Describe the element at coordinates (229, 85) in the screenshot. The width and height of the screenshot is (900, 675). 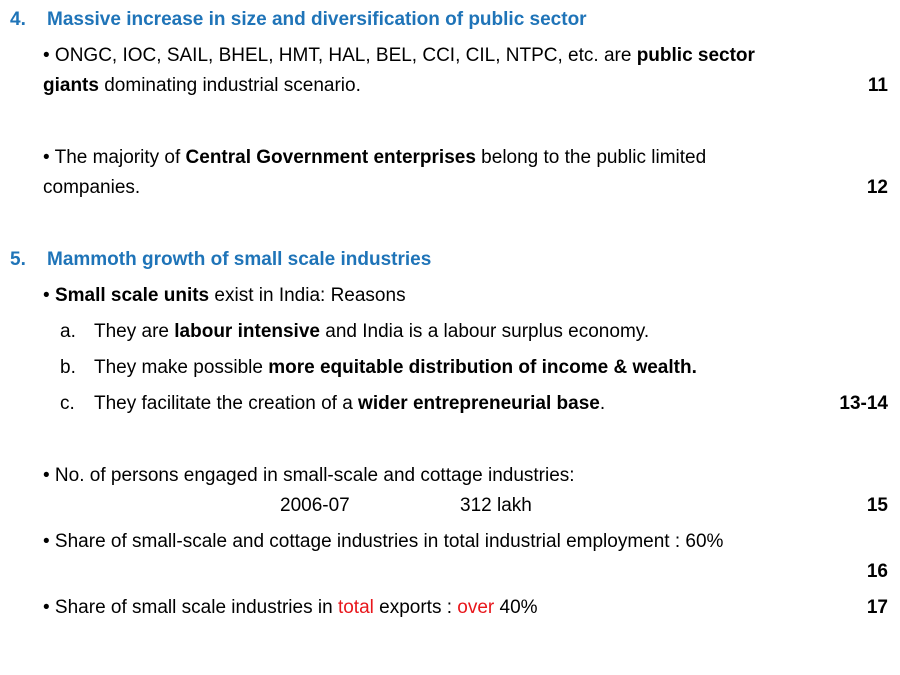
I see `text-run: dominating industrial scenario.` at that location.